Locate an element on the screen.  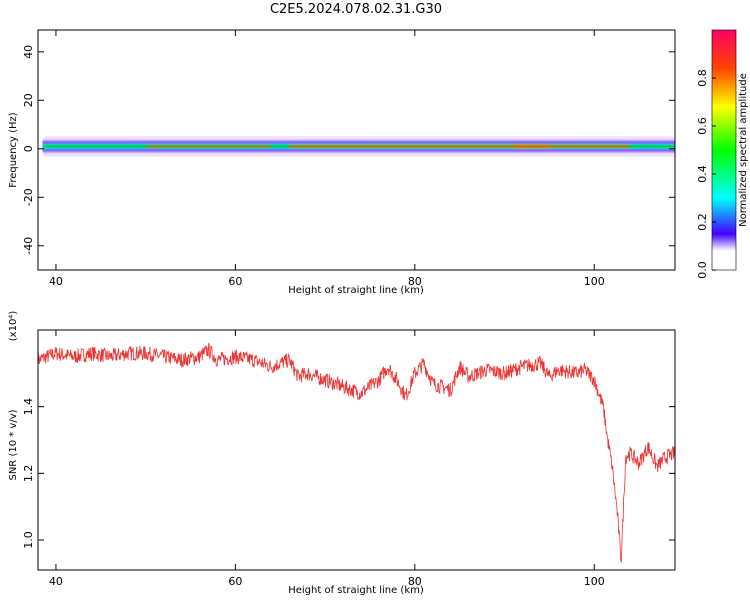
y-tick-label: -40 is located at coordinates (28, 246).